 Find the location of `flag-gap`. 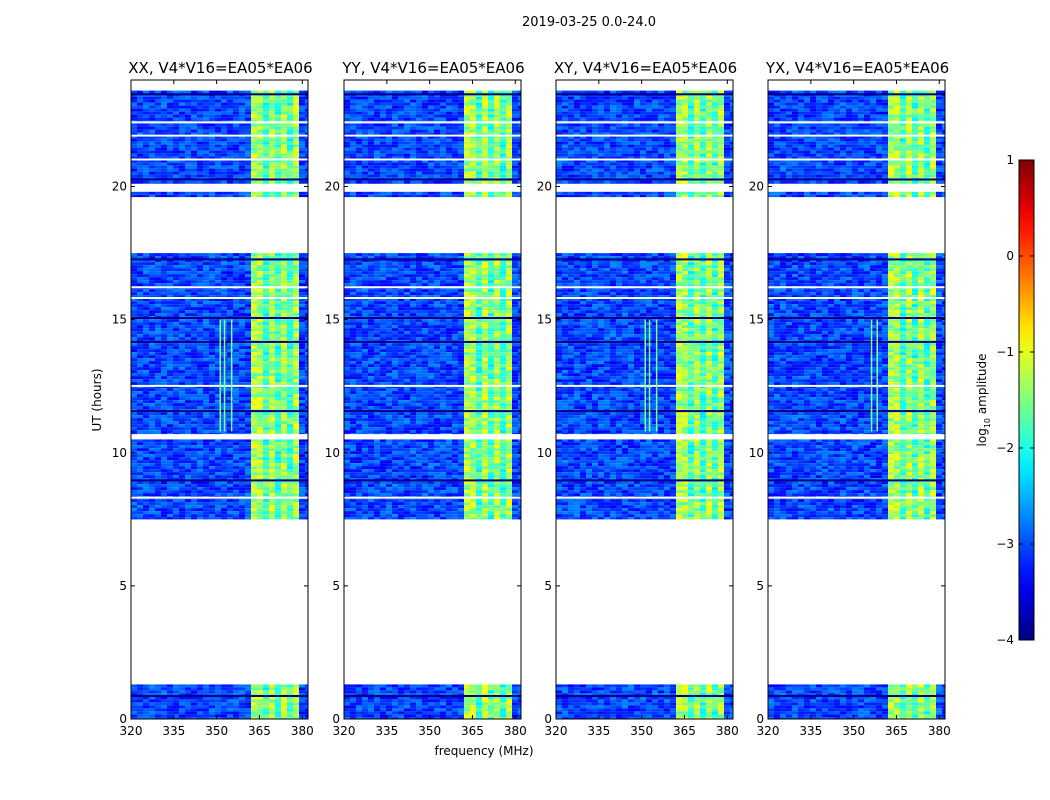

flag-gap is located at coordinates (219, 287).